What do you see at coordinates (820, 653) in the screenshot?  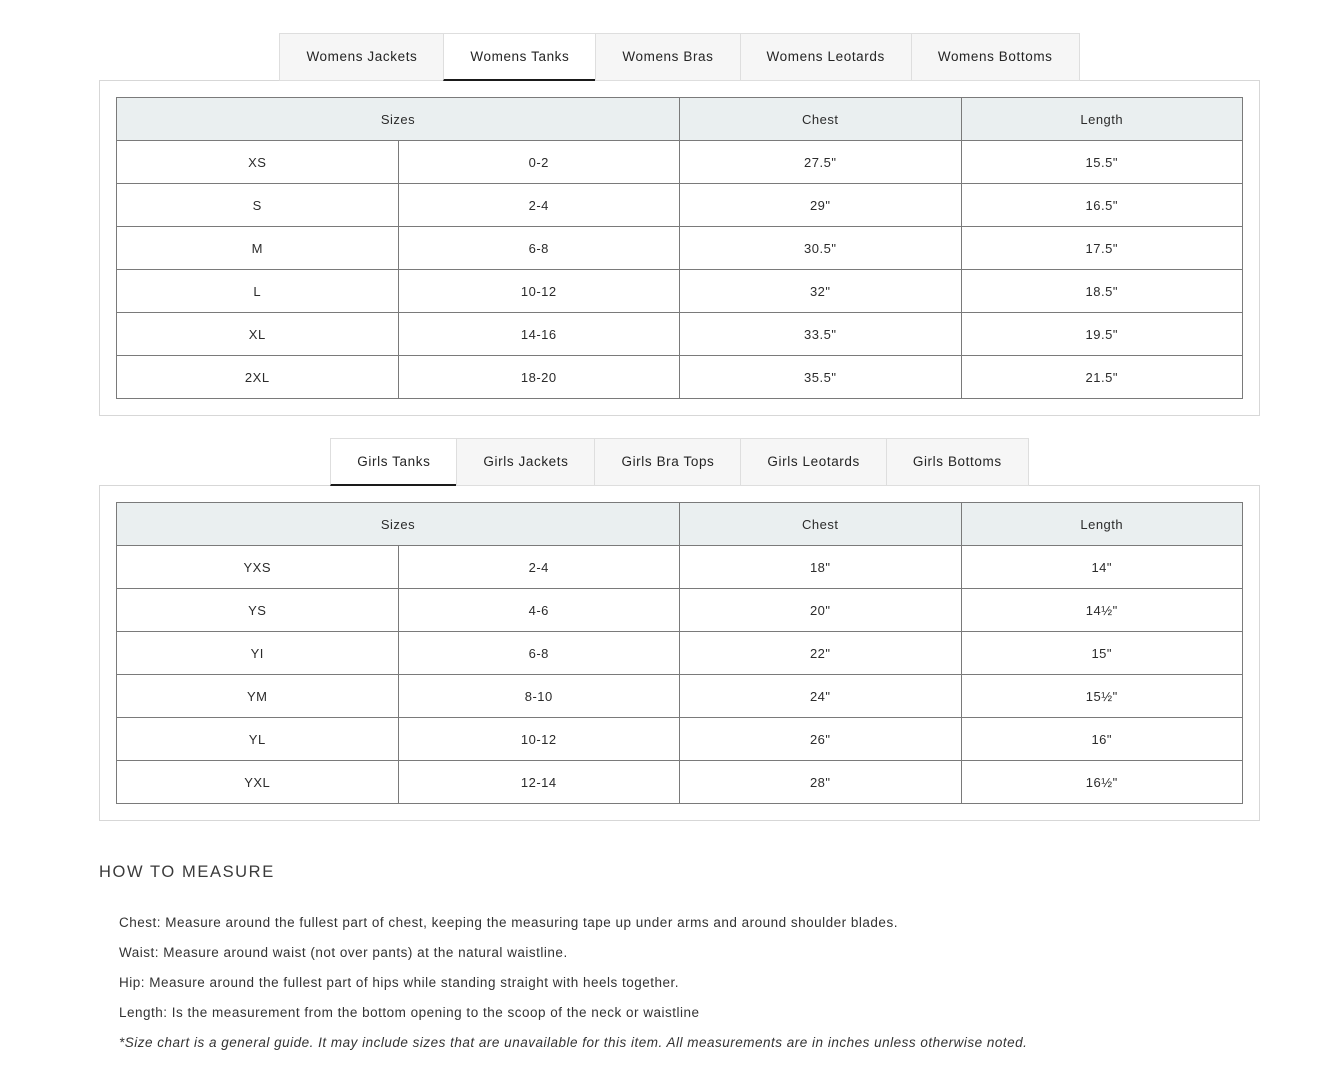 I see `chest-cell: 22"` at bounding box center [820, 653].